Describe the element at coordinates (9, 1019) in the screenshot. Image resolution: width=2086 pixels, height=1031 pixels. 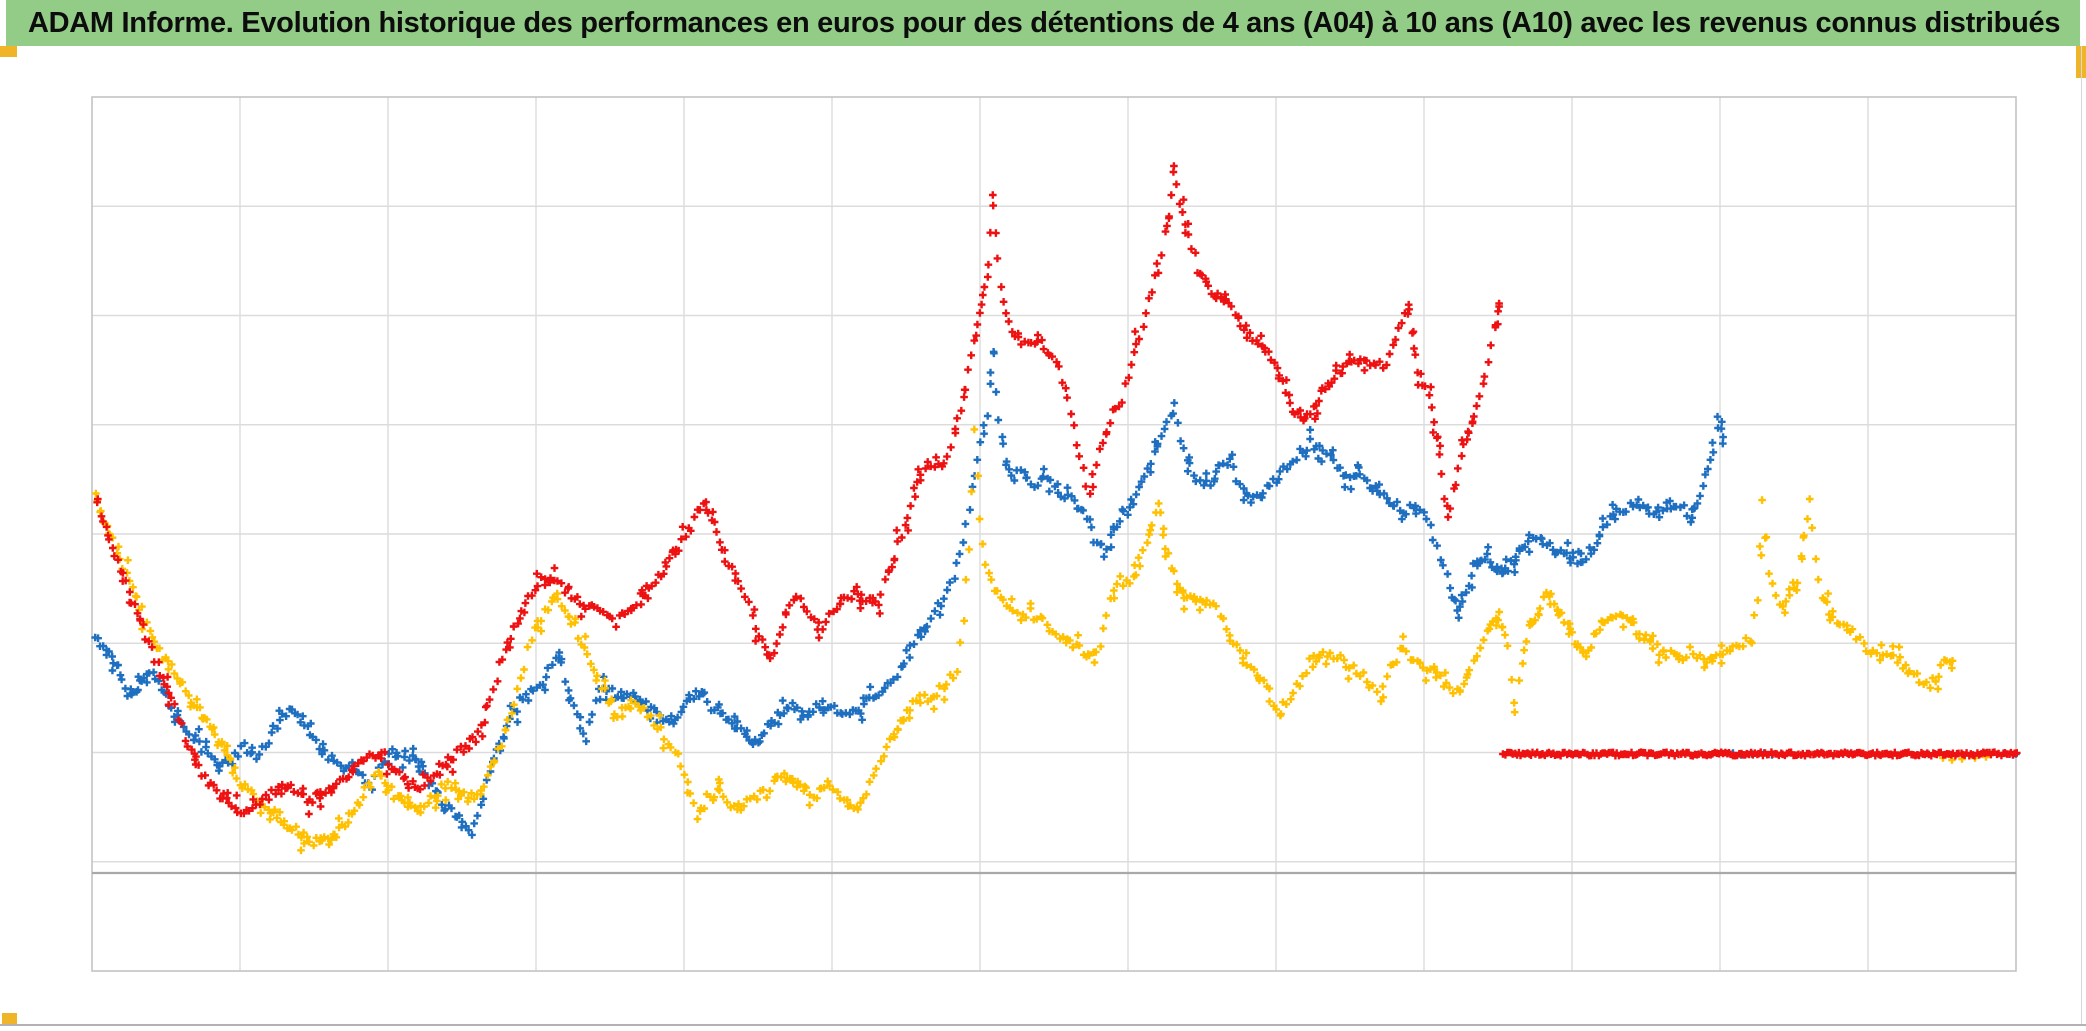
I see `corner-accent-bottom-left` at that location.